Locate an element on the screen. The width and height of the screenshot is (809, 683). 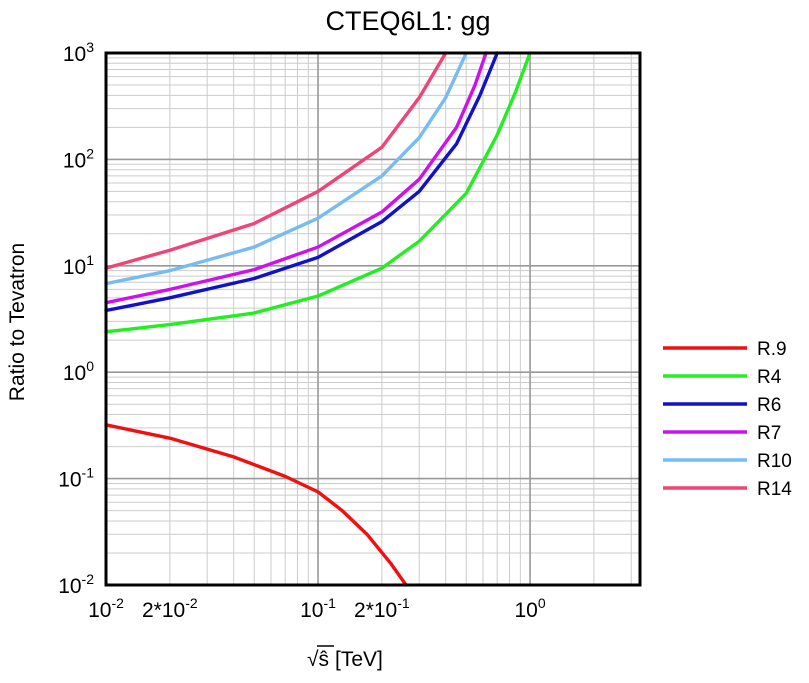
legend-label-r7: R7 is located at coordinates (769, 433).